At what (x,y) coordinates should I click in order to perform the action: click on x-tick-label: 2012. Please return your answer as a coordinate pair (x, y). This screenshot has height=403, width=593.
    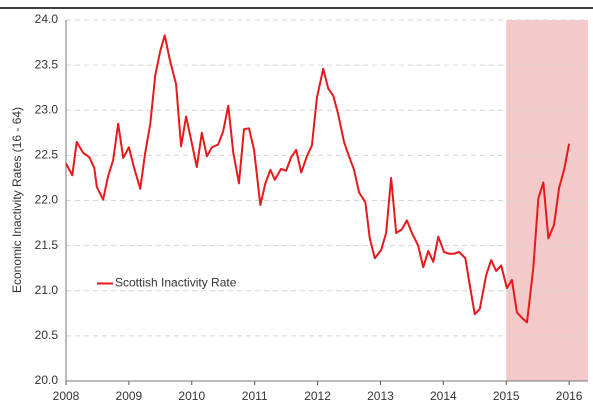
    Looking at the image, I should click on (317, 396).